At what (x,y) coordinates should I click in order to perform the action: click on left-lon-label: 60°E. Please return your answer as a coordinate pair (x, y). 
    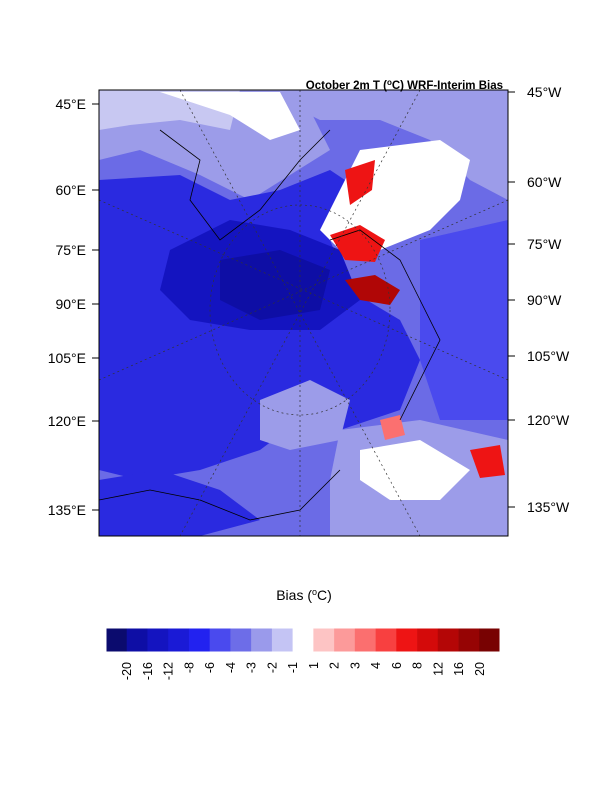
    Looking at the image, I should click on (70, 190).